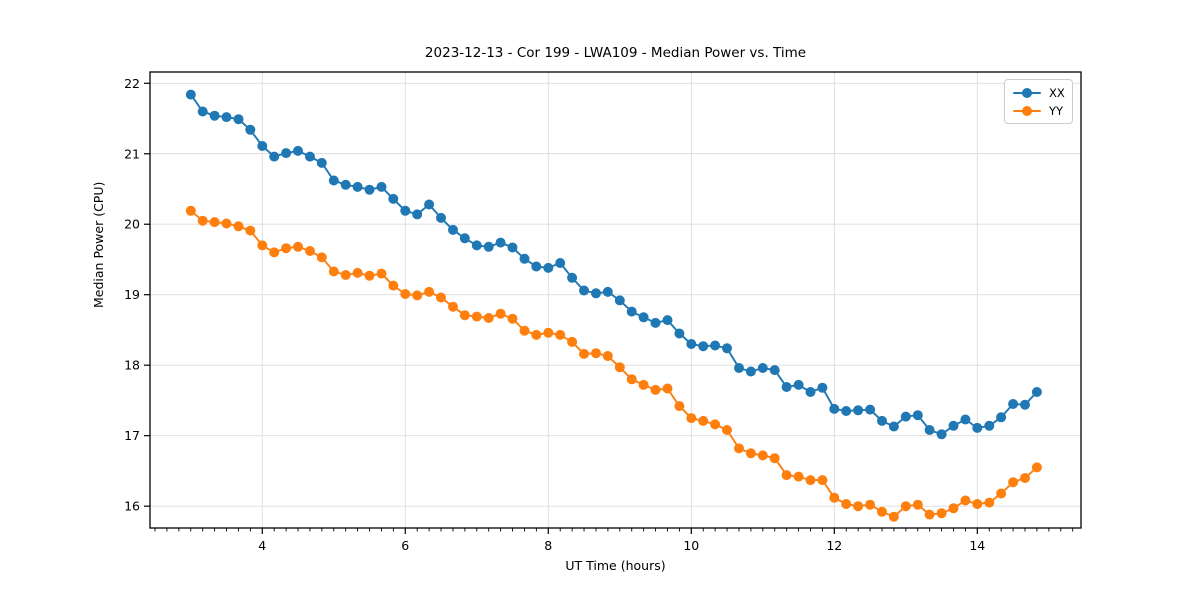 The width and height of the screenshot is (1200, 600). I want to click on svg-text: 6, so click(405, 545).